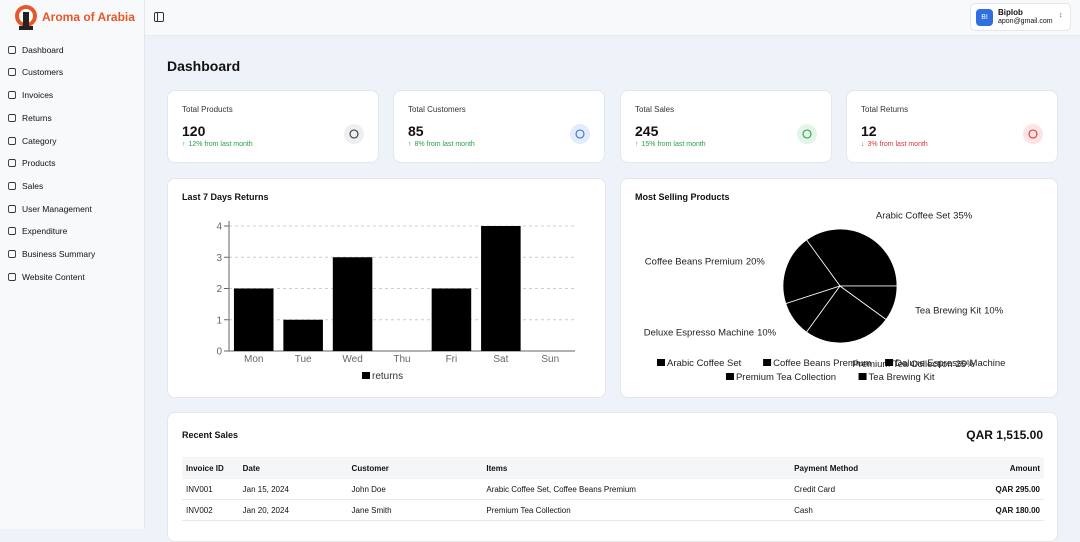 The height and width of the screenshot is (542, 1080). Describe the element at coordinates (212, 510) in the screenshot. I see `cell: INV002` at that location.